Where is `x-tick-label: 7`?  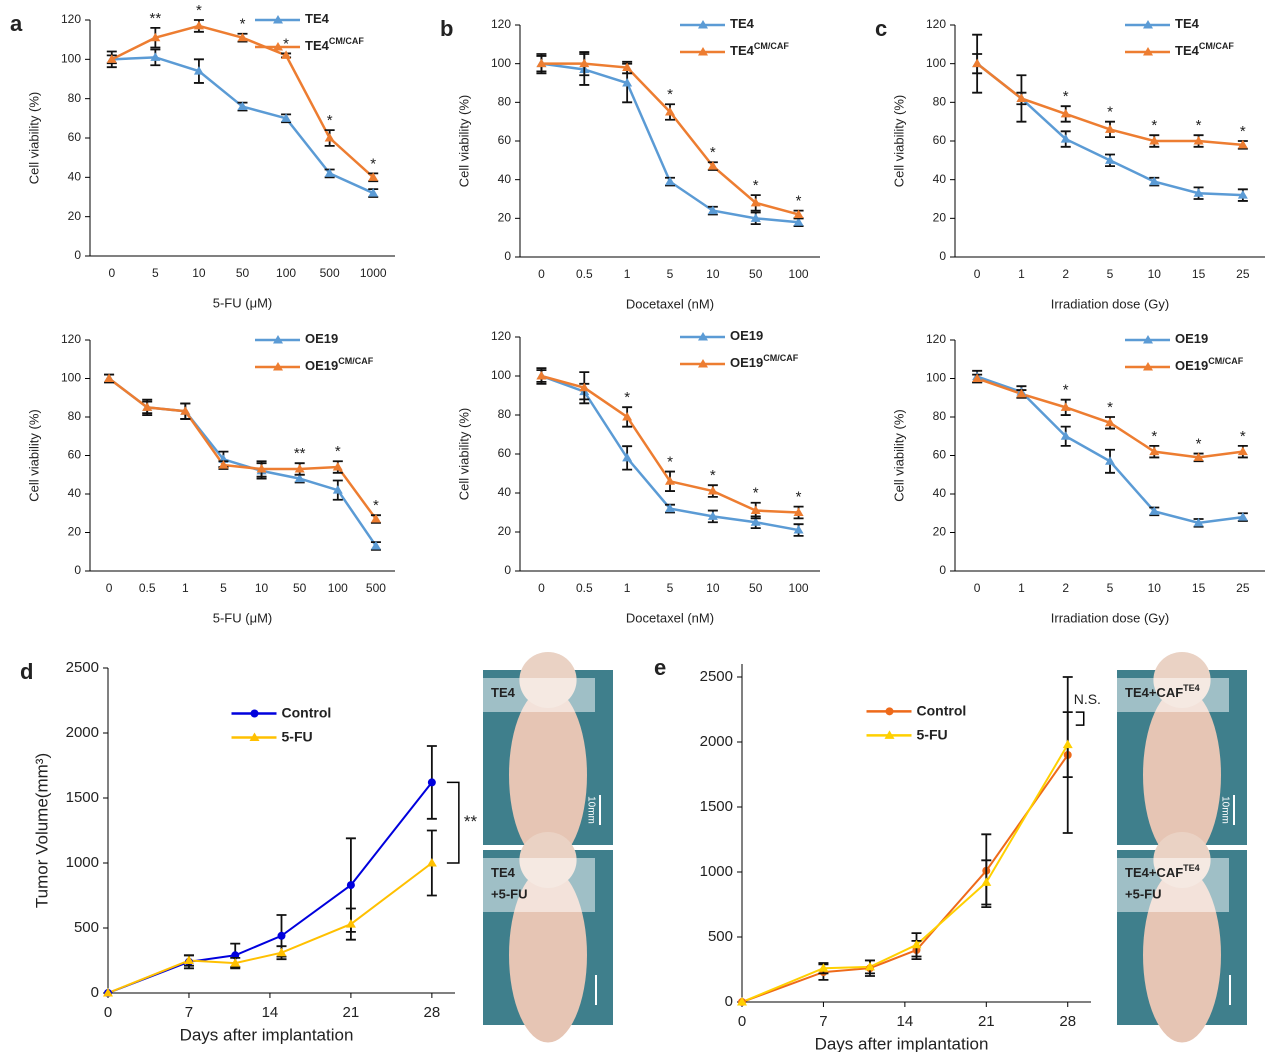 x-tick-label: 7 is located at coordinates (189, 1012).